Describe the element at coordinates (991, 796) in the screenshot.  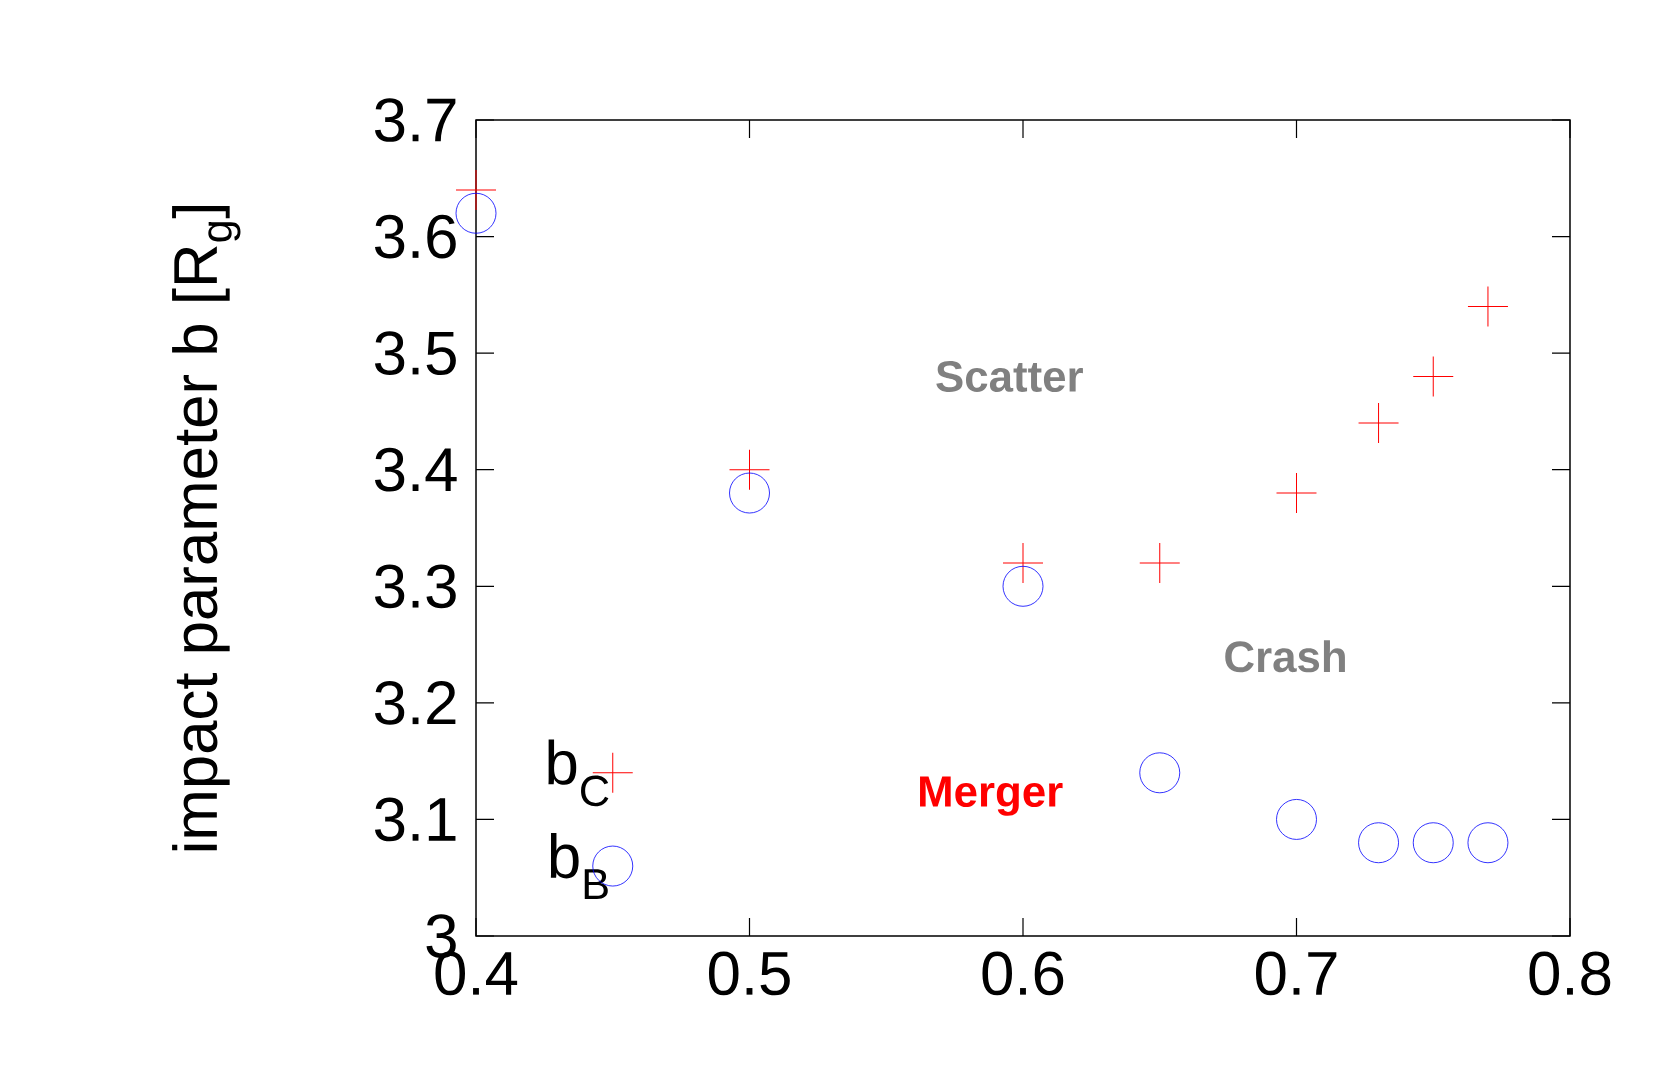
I see `annotation: Merger` at that location.